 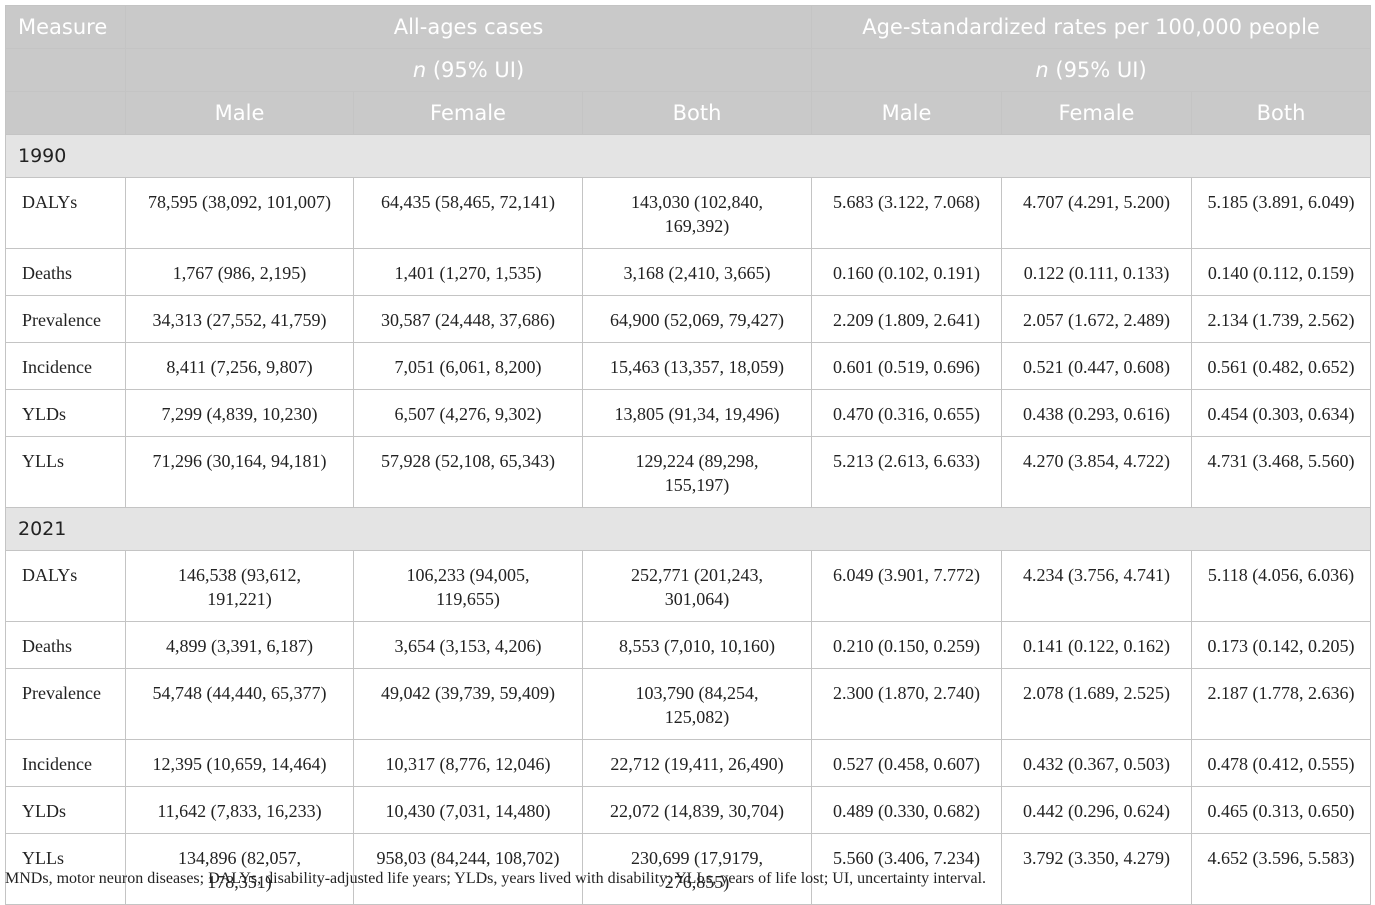 I want to click on cell-text: 22,712 (19,411, 26,490), so click(x=697, y=764).